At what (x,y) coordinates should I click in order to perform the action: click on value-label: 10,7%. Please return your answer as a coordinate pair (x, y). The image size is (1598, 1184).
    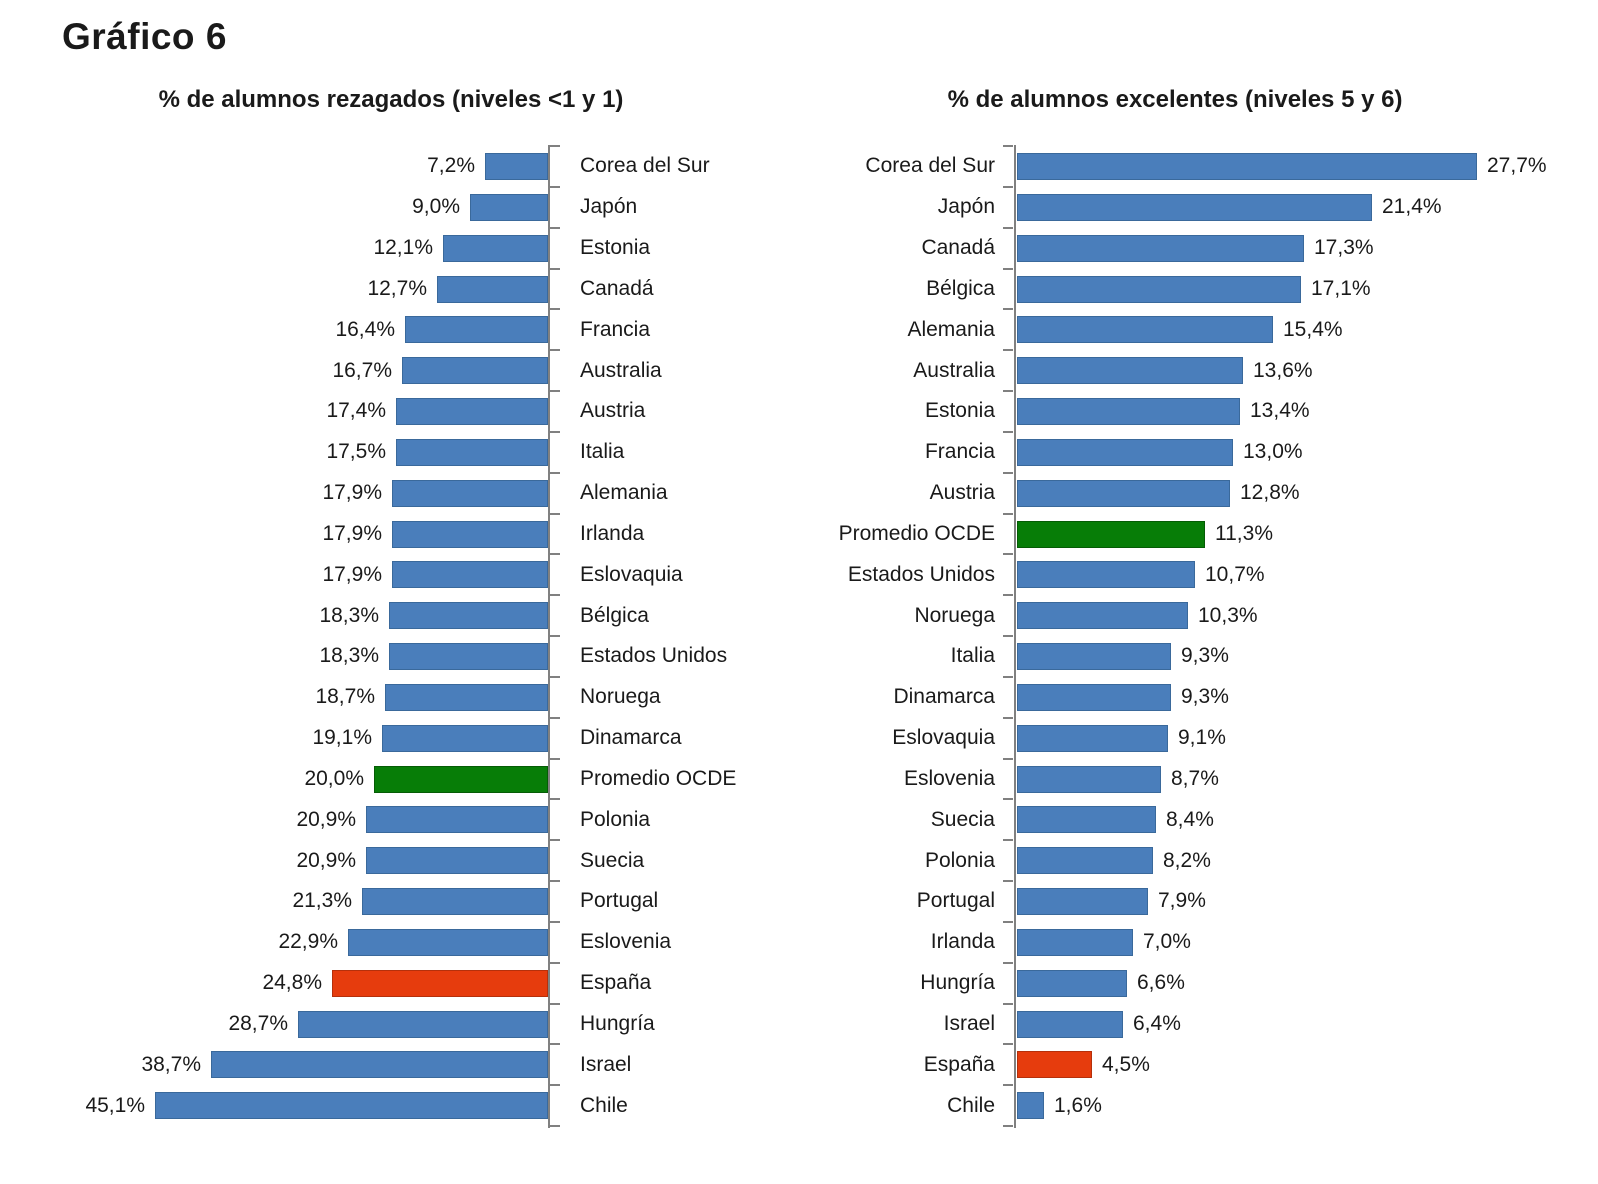
    Looking at the image, I should click on (1235, 574).